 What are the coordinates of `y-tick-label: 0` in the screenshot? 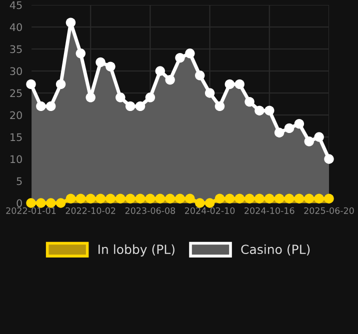 It's located at (19, 203).